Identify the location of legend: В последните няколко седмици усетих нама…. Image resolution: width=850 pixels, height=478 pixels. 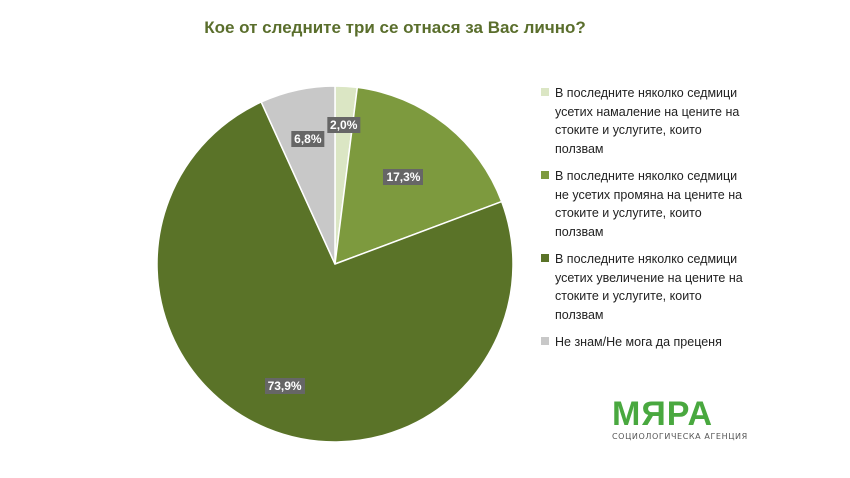
(646, 222).